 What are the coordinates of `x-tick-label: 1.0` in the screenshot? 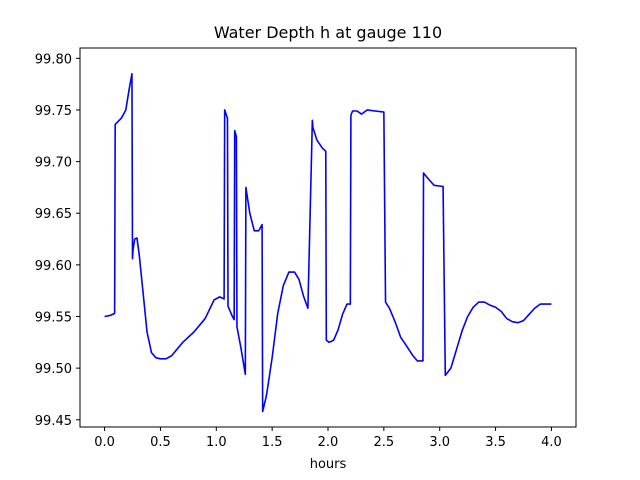 It's located at (216, 442).